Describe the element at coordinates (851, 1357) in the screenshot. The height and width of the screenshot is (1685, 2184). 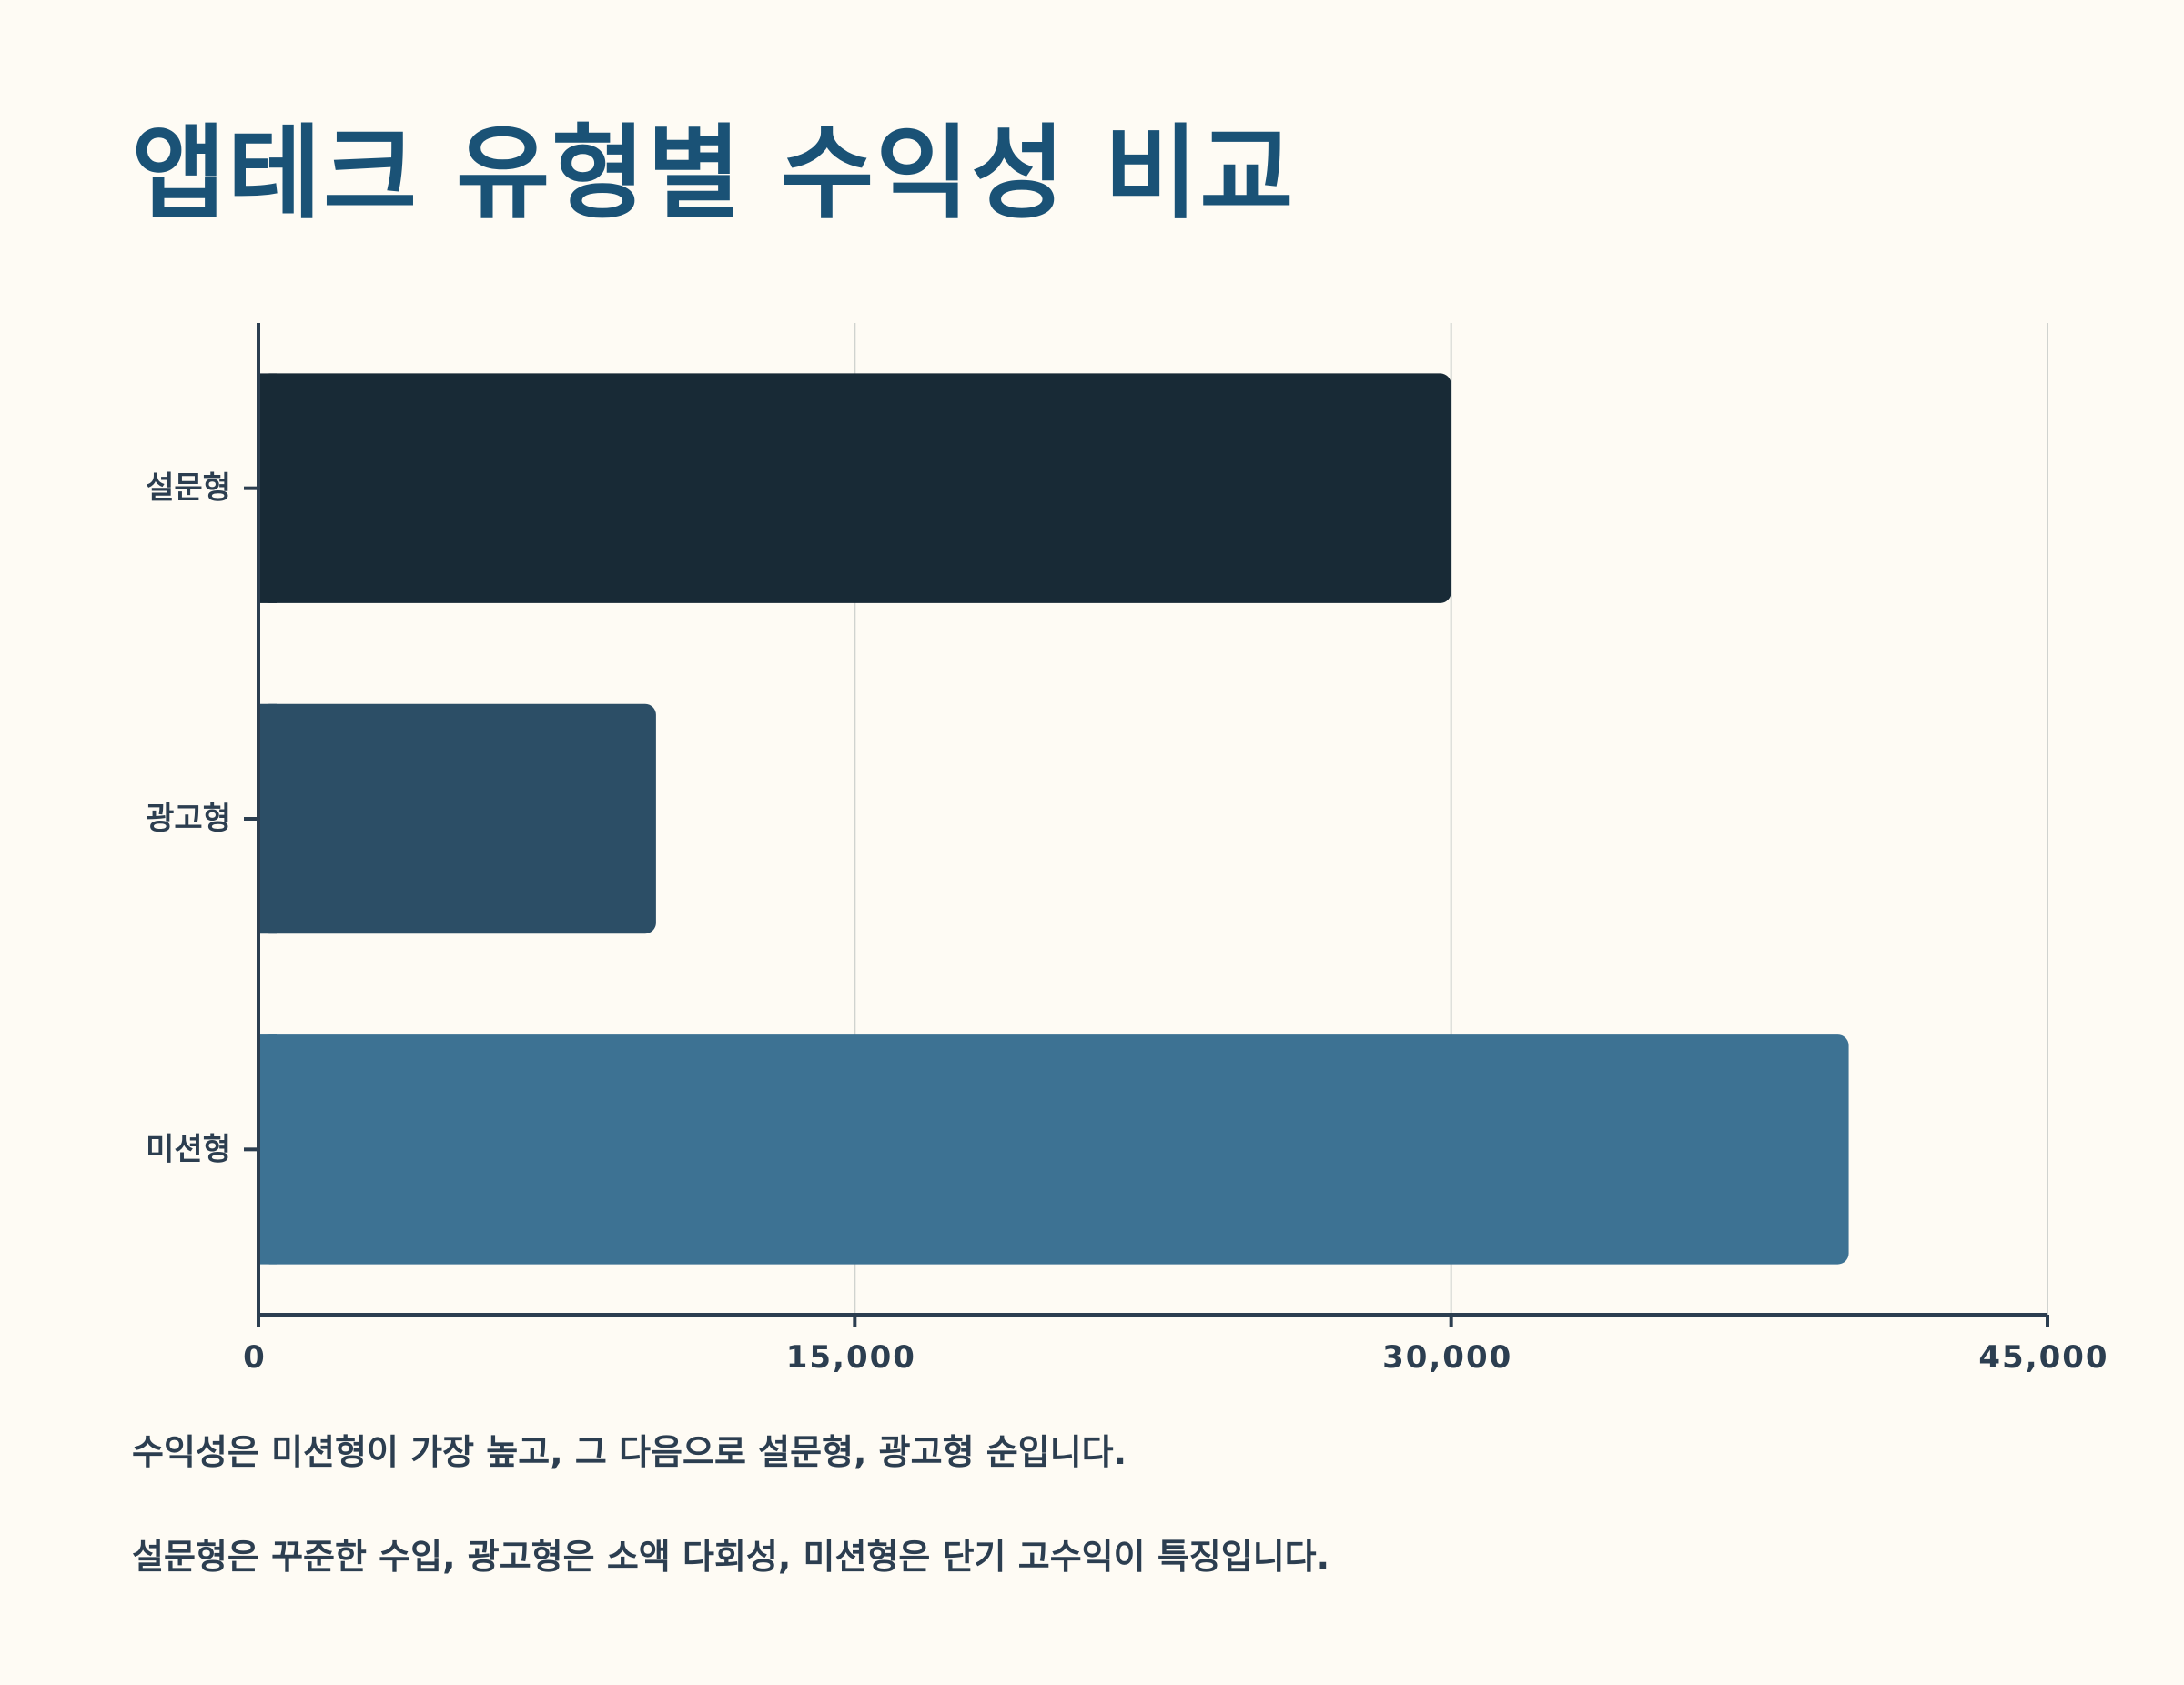
I see `x-tick-label-1: 15,000` at that location.